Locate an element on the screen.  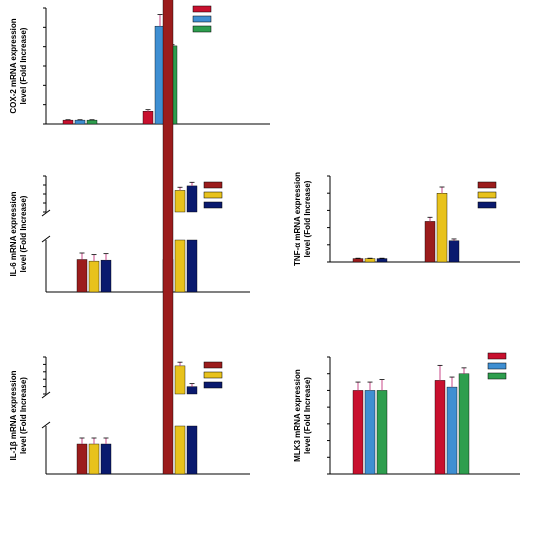
y-axis-label: IL-1β mRNA expression is located at coordinates (13, 415).